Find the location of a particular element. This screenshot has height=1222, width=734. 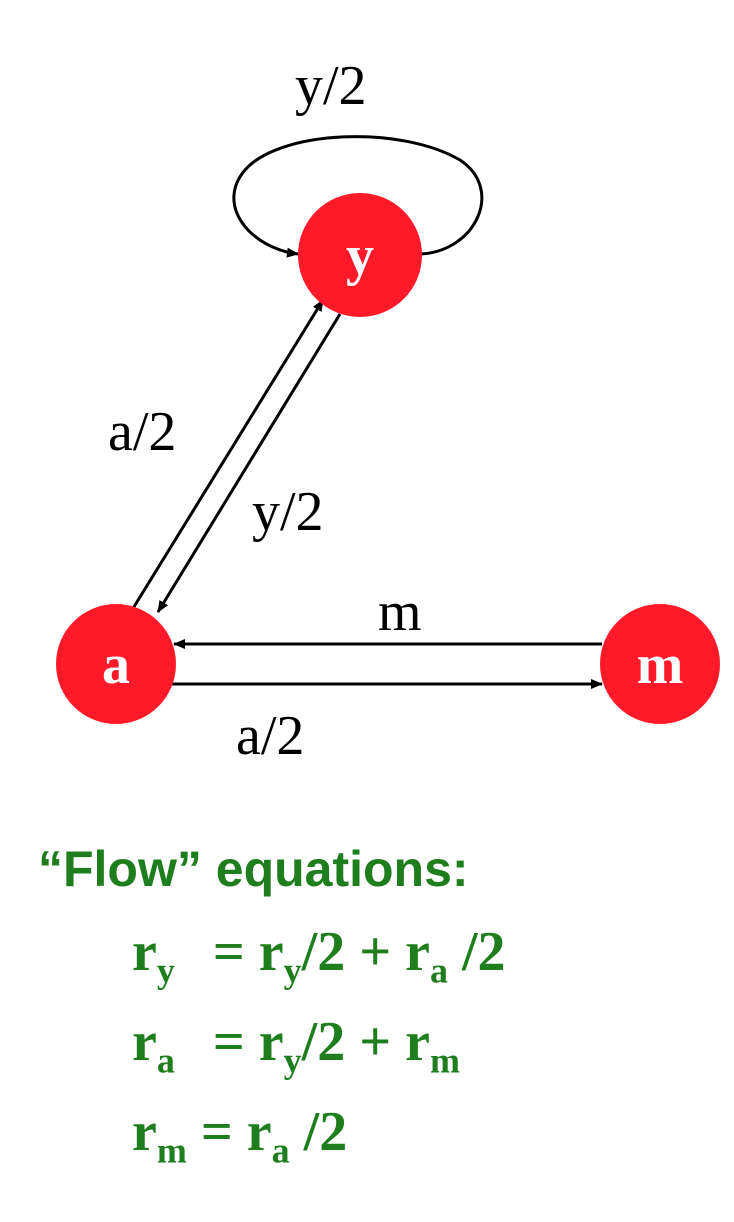

edge-y-to-a is located at coordinates (249, 463).